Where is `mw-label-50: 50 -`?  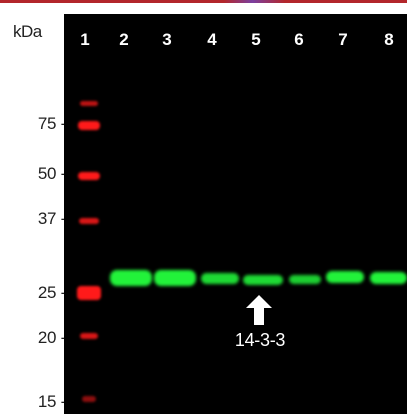
mw-label-50: 50 - is located at coordinates (51, 173).